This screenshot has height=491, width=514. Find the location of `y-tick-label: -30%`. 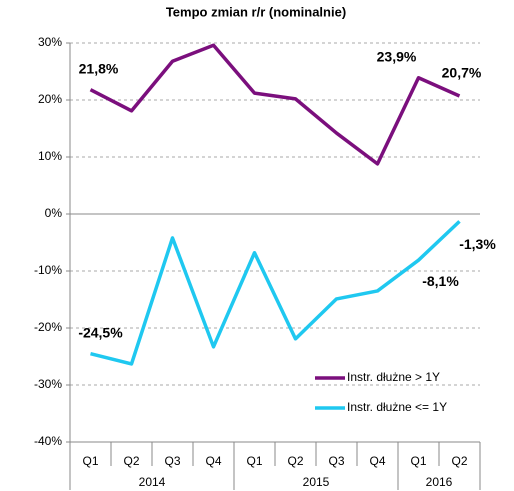

y-tick-label: -30% is located at coordinates (48, 384).